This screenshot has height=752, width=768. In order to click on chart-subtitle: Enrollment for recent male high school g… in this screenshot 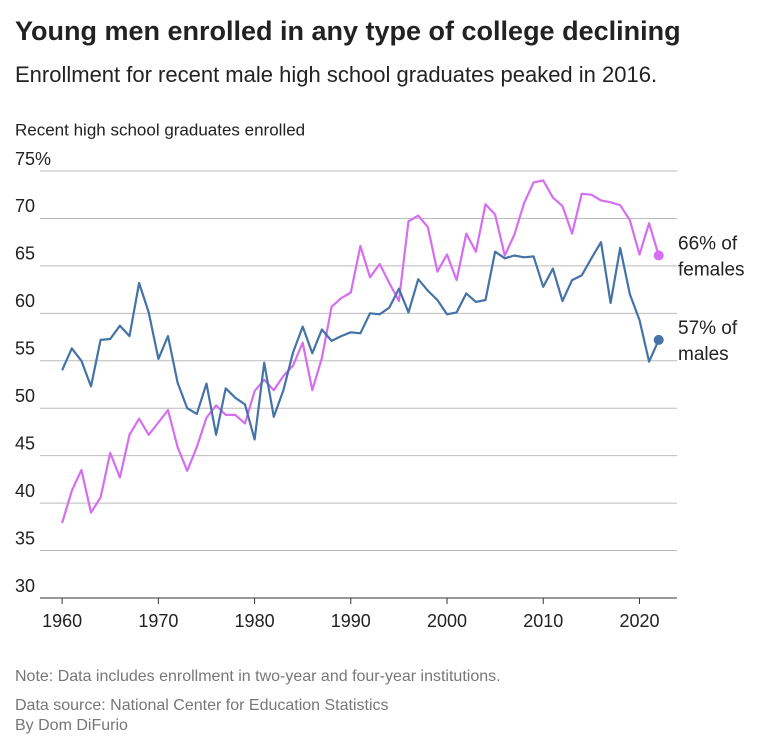, I will do `click(336, 74)`.